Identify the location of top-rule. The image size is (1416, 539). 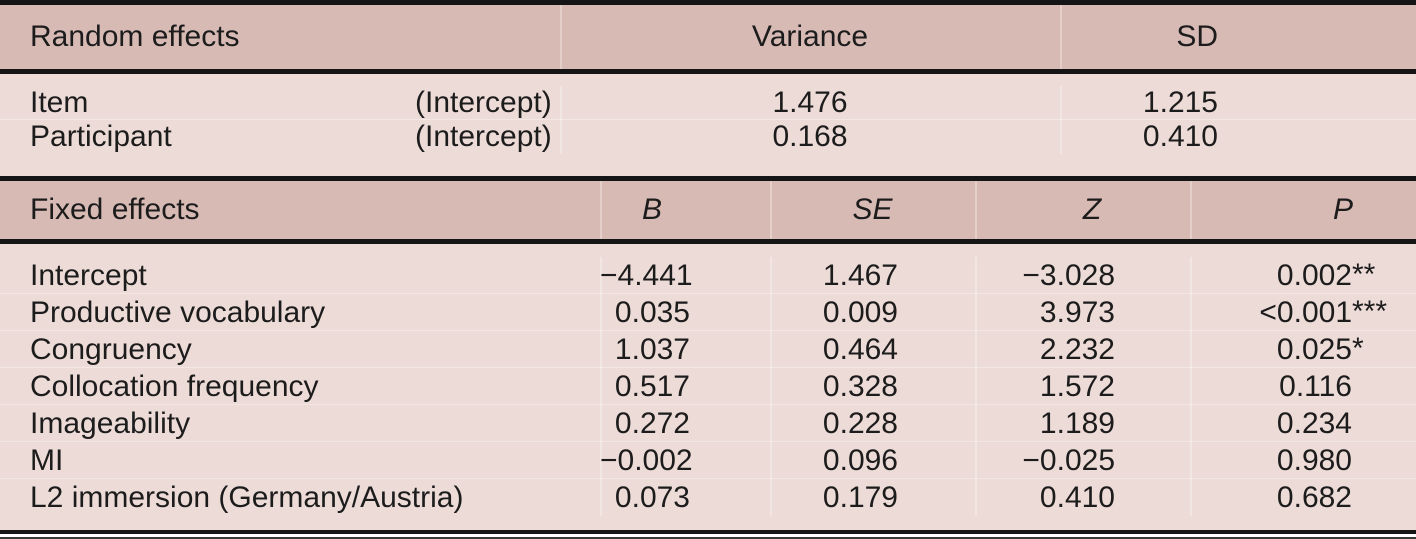
(708, 2).